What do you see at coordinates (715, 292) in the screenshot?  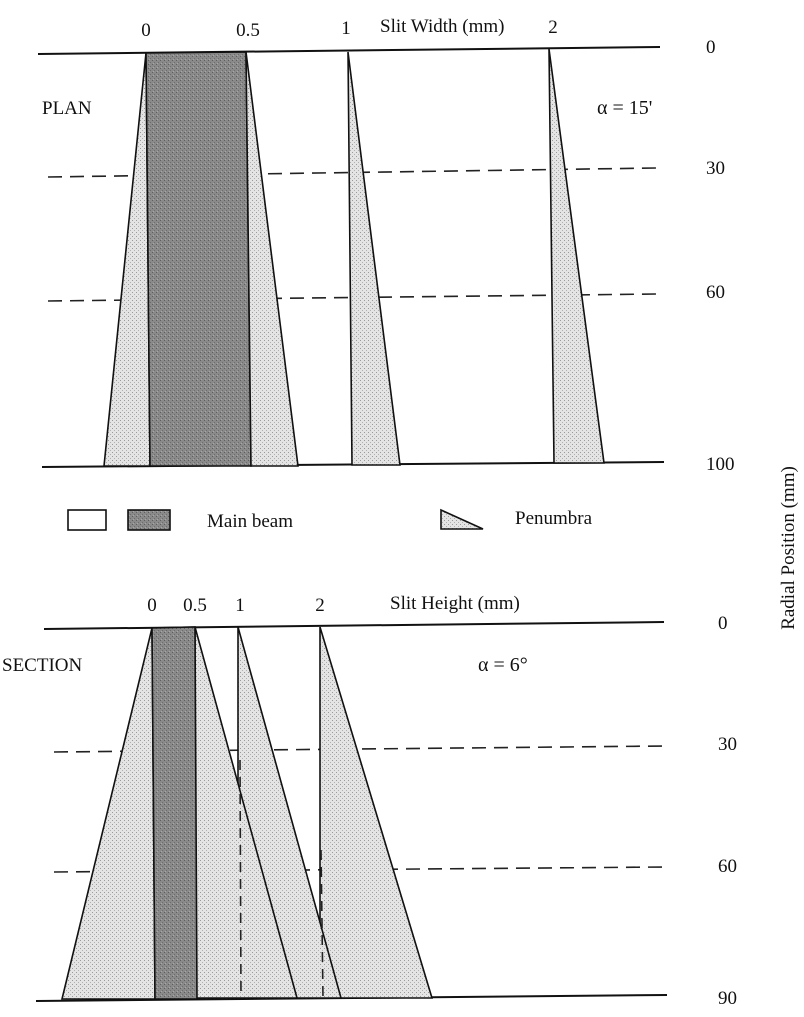 I see `plan-radial-tick-60: 60` at bounding box center [715, 292].